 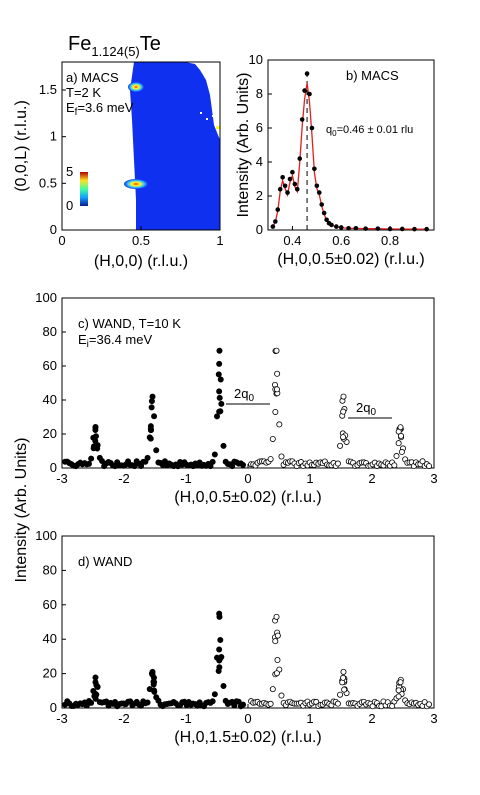 I want to click on y-tick-label: 60, so click(x=50, y=604).